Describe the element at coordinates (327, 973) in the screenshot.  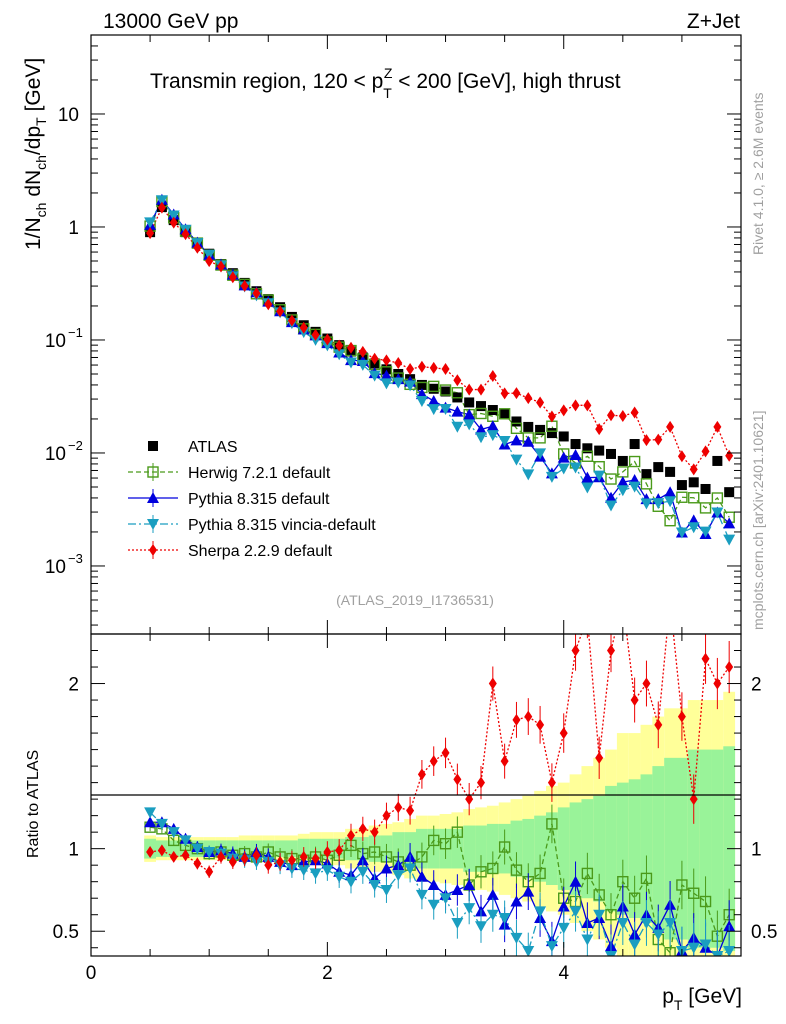
I see `x-tick-label: 2` at that location.